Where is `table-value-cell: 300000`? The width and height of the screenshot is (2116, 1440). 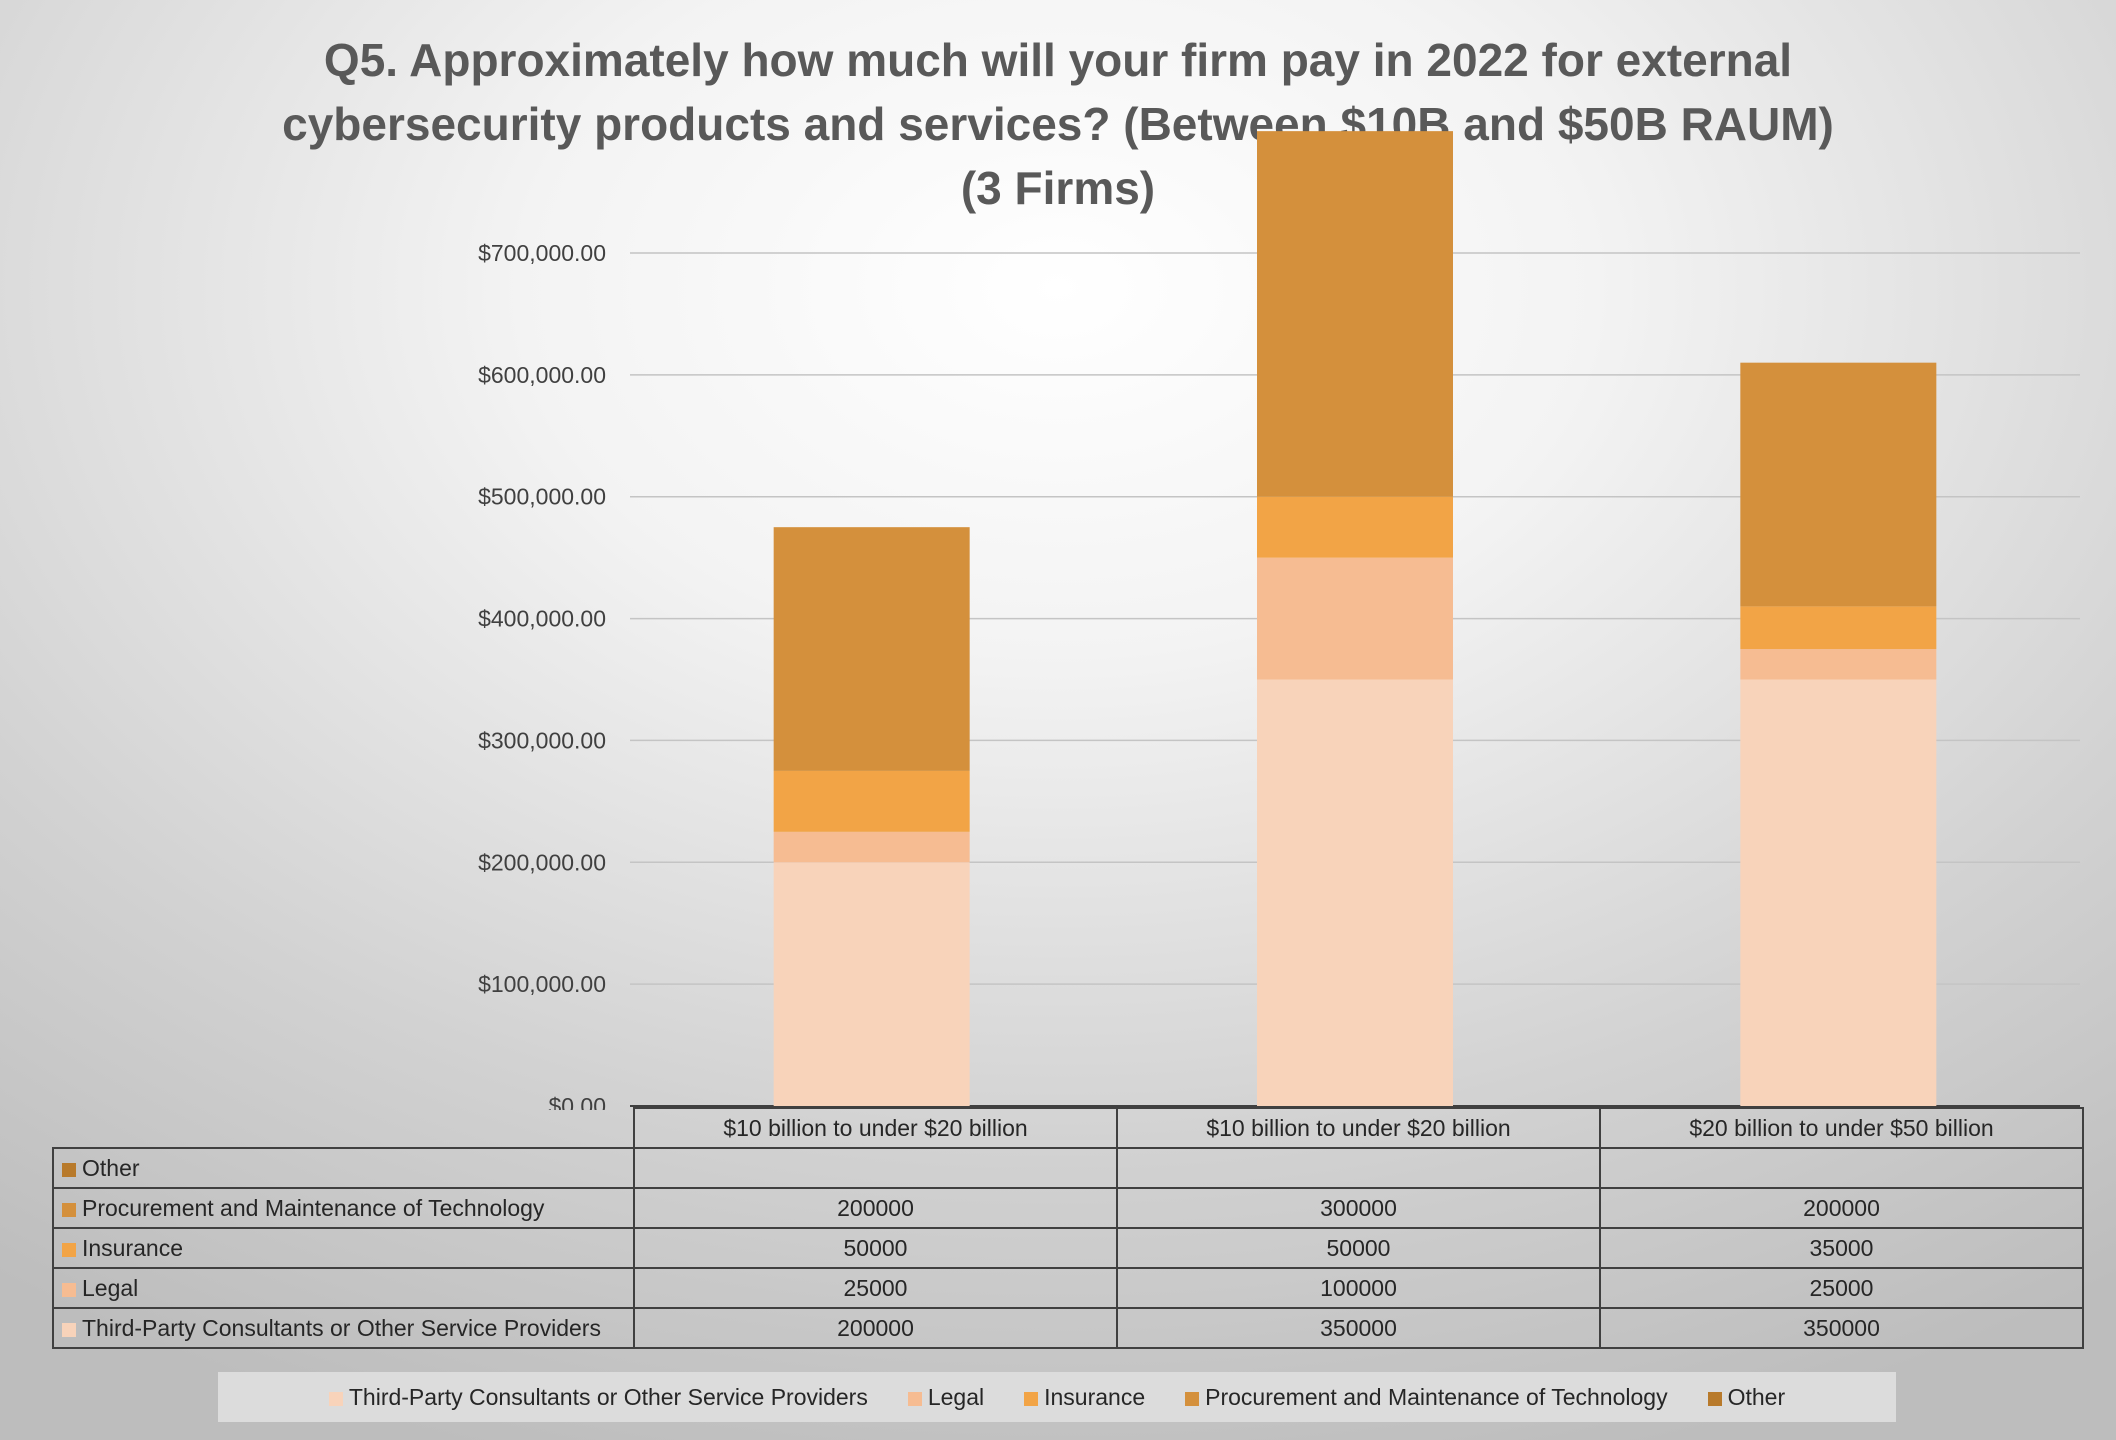
table-value-cell: 300000 is located at coordinates (1358, 1208).